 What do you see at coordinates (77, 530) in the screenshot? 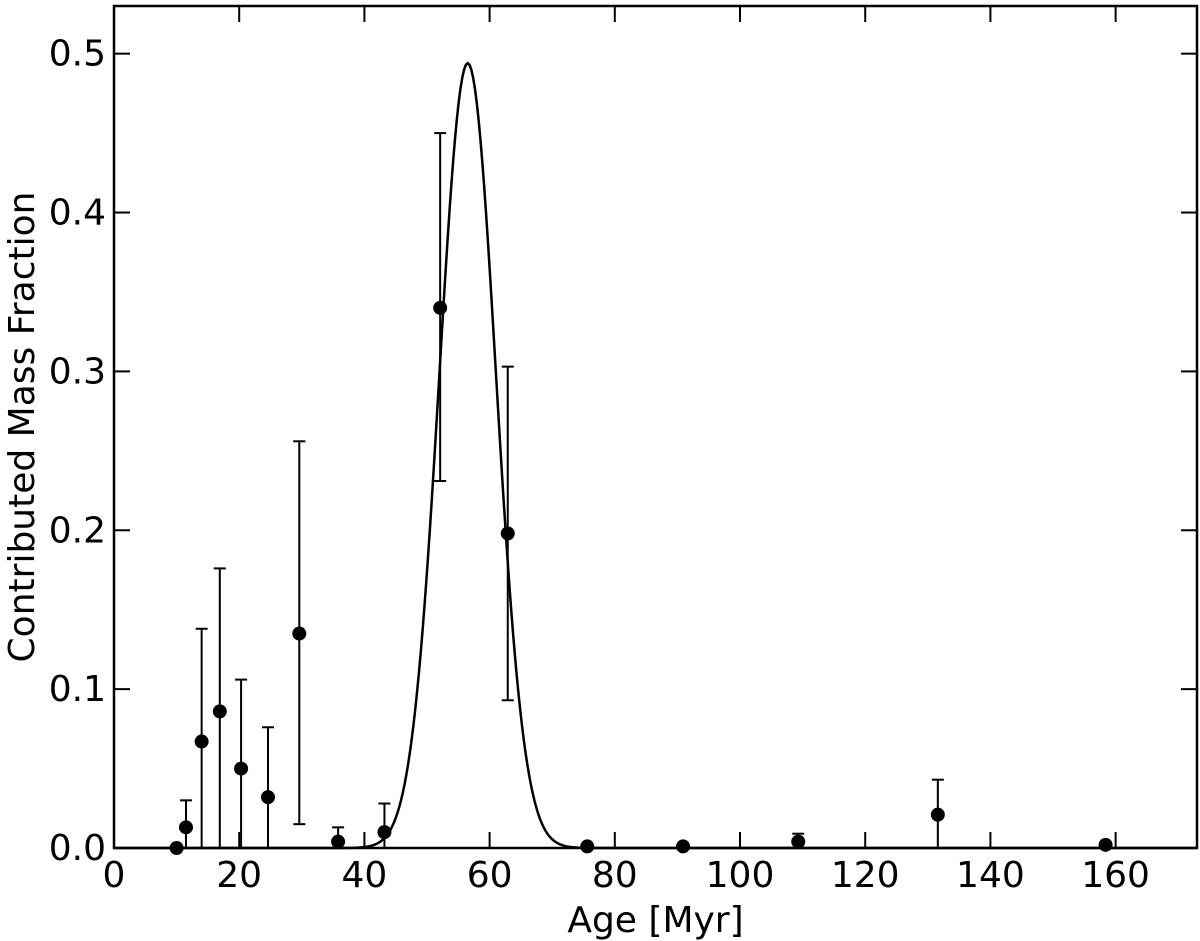
I see `y-tick-label: 0.2` at bounding box center [77, 530].